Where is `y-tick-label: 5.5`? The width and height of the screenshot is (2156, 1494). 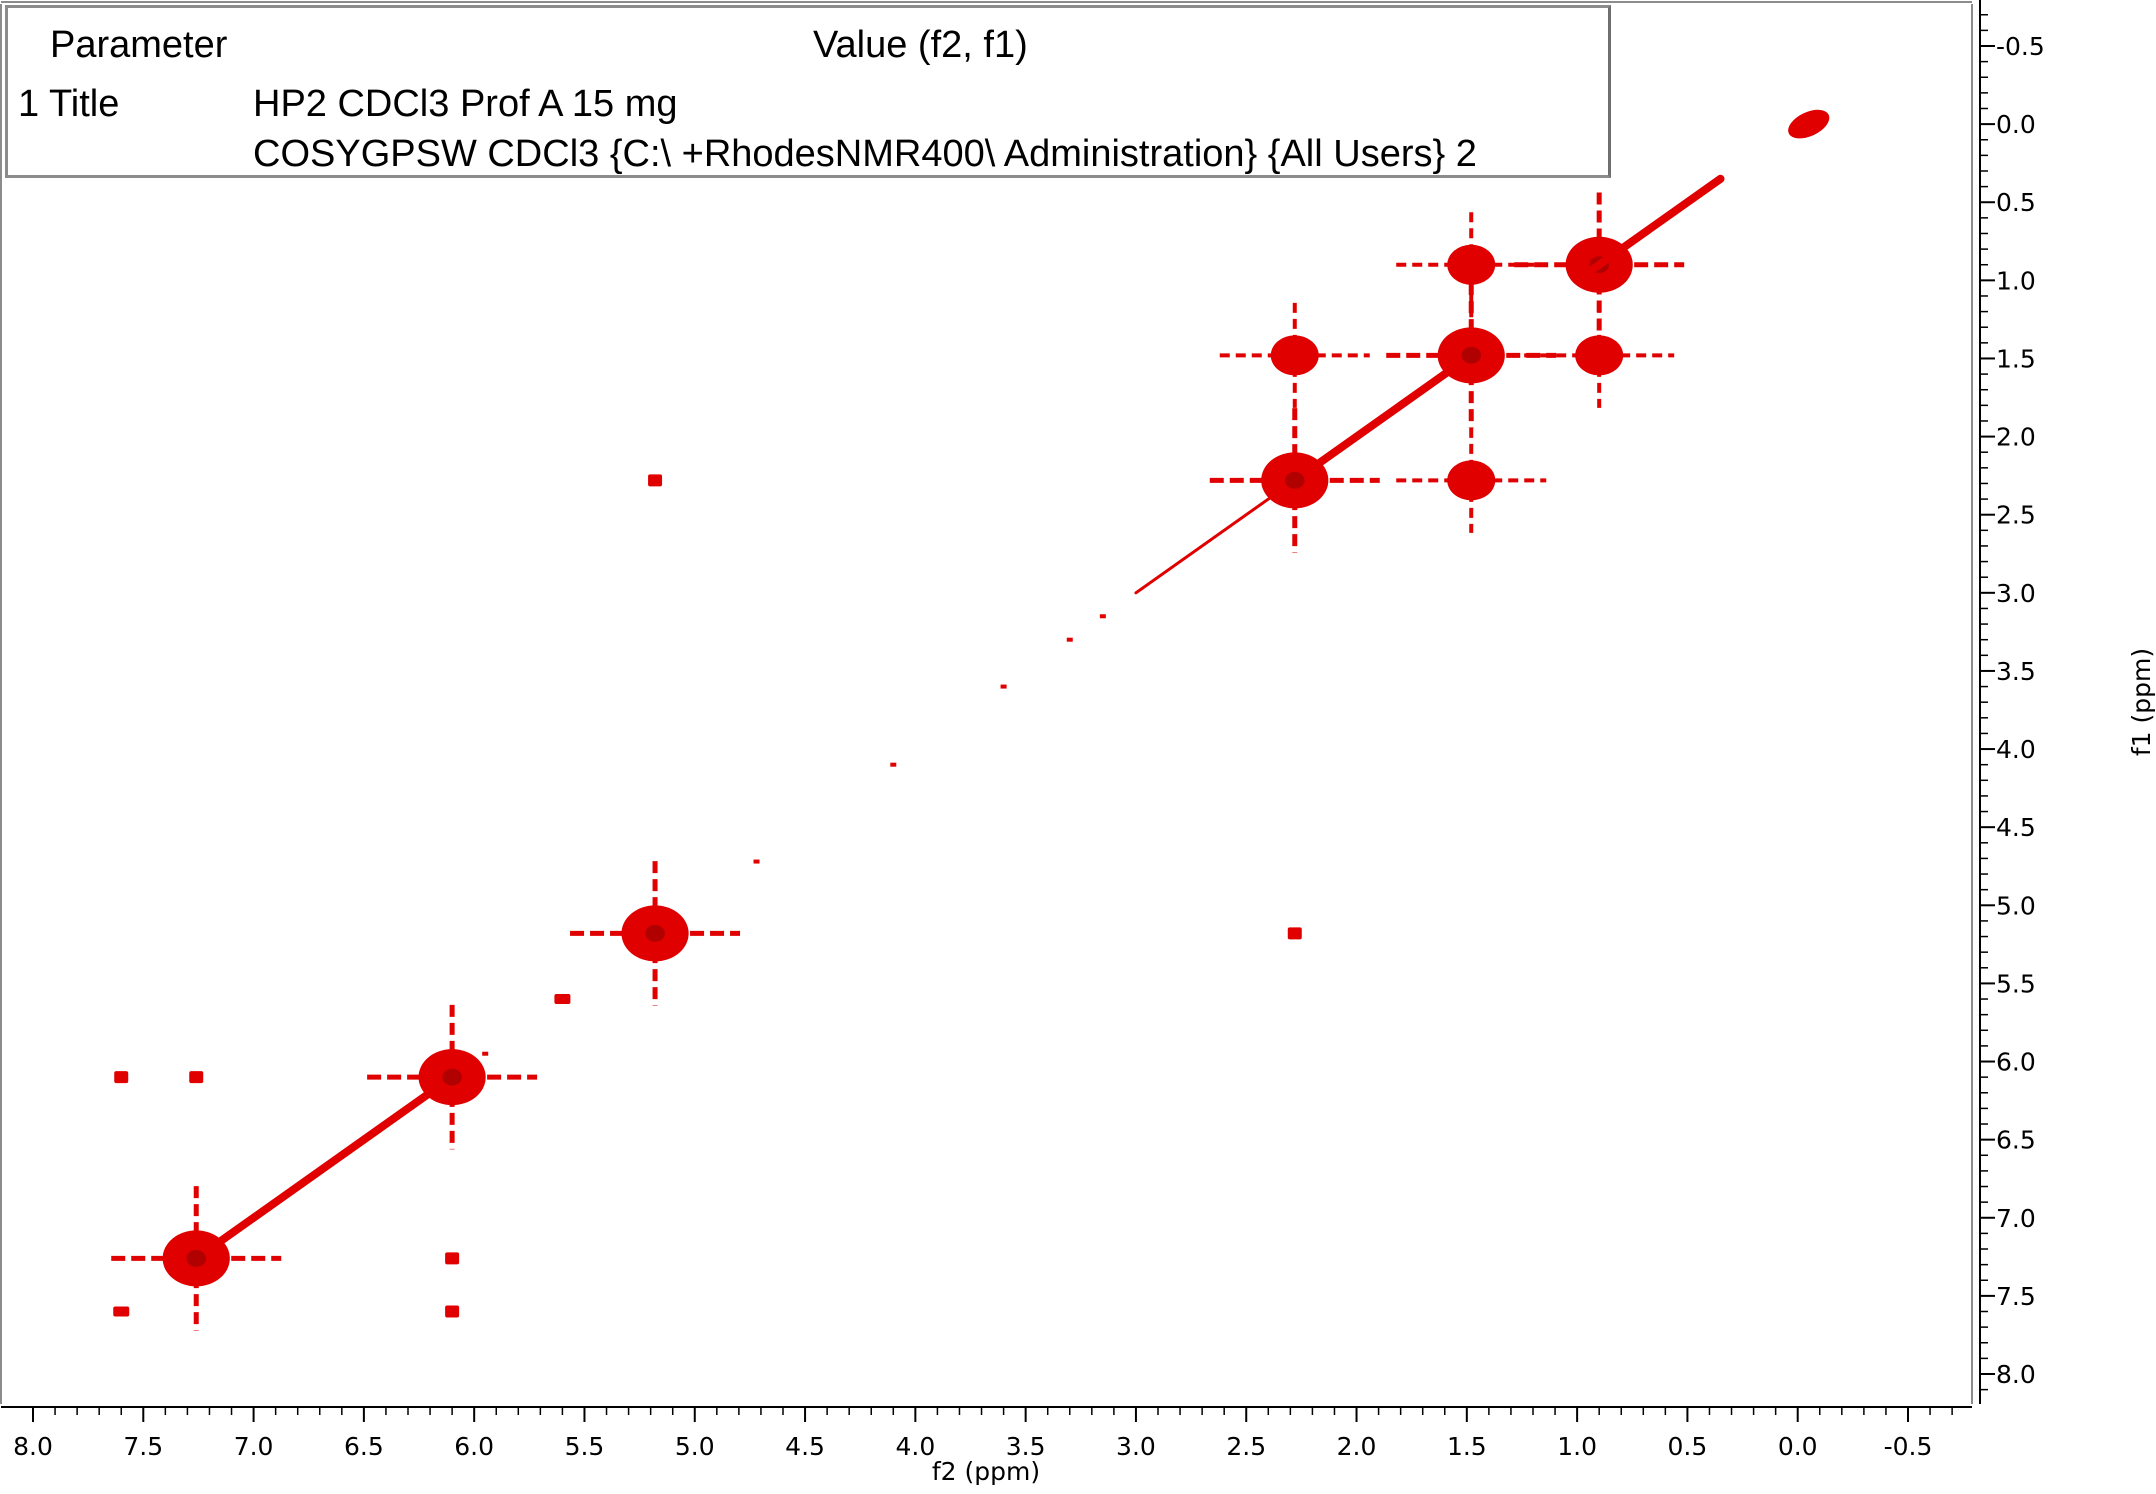
y-tick-label: 5.5 is located at coordinates (2016, 983).